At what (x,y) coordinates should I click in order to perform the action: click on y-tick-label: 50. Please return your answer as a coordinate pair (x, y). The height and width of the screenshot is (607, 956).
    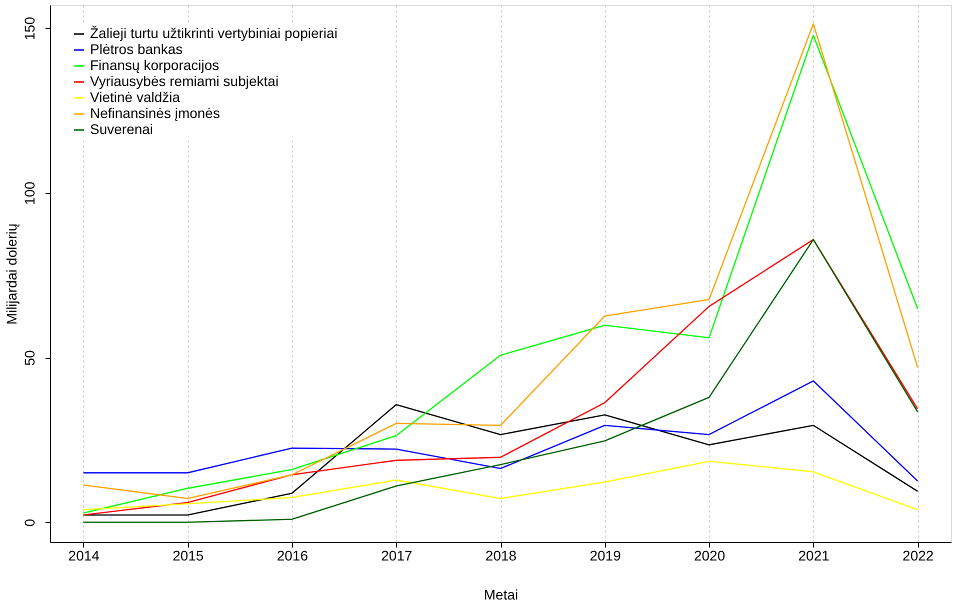
    Looking at the image, I should click on (30, 358).